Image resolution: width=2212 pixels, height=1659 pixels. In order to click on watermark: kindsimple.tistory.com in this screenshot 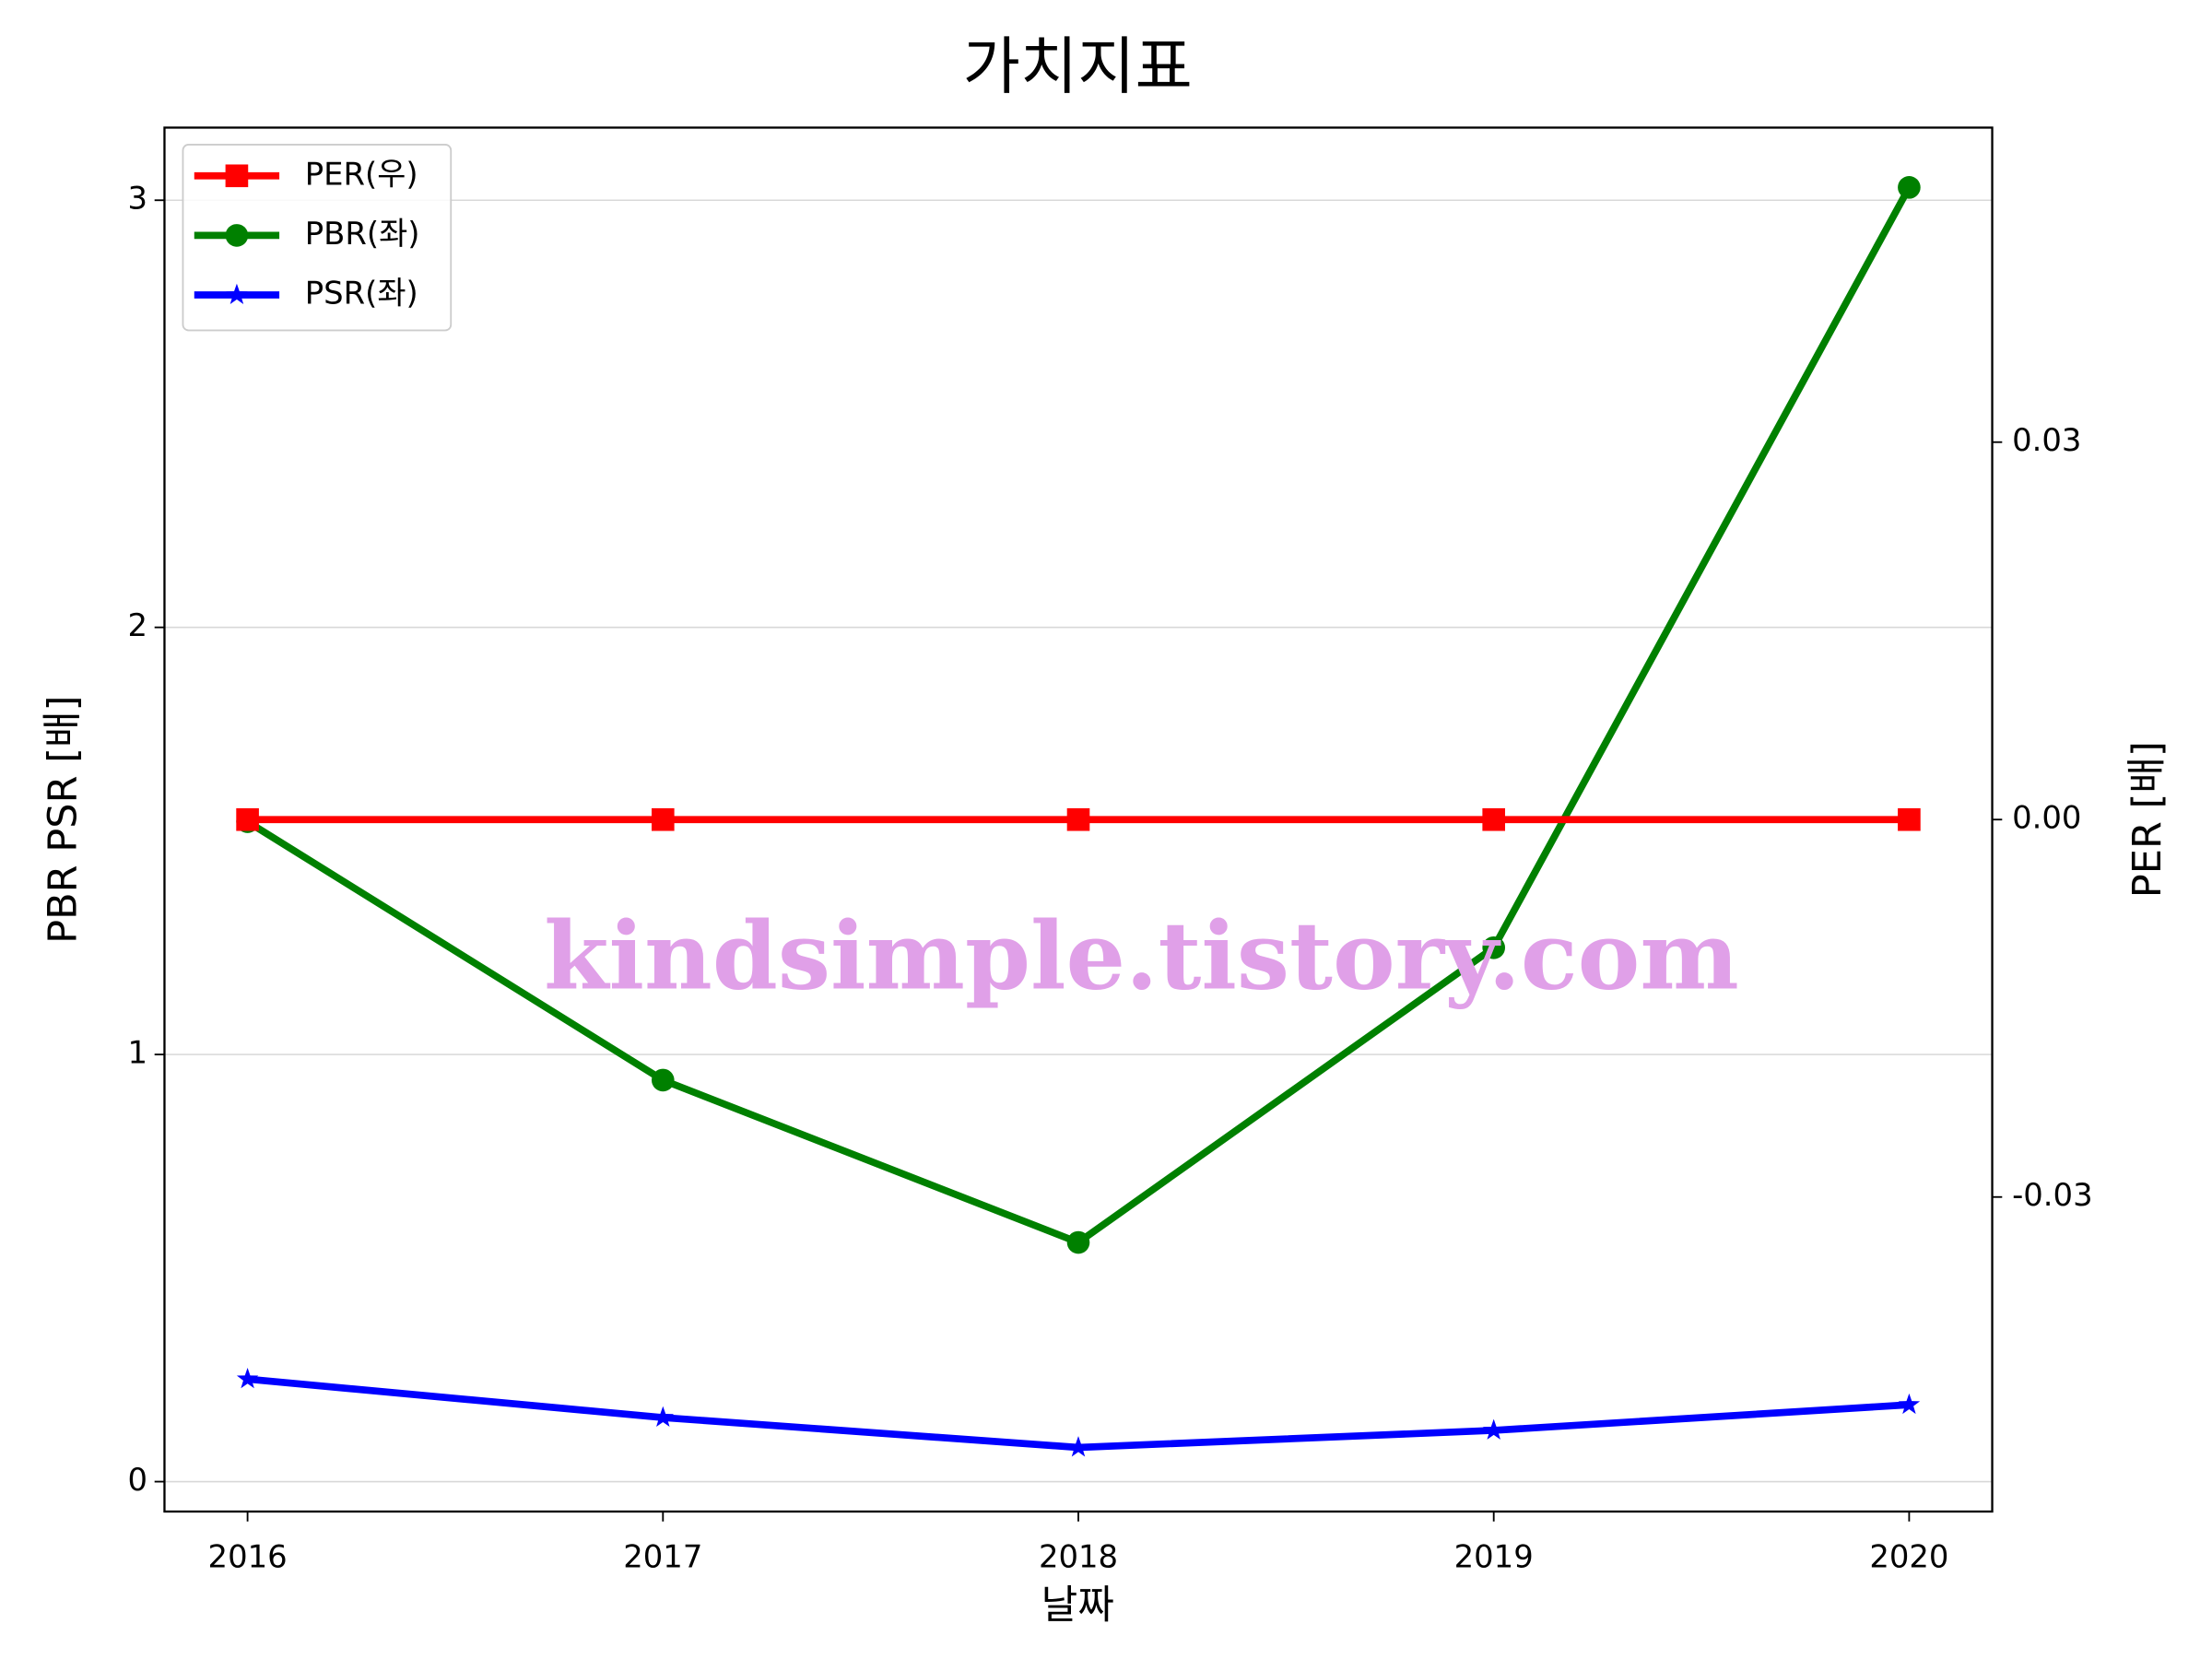, I will do `click(1141, 956)`.